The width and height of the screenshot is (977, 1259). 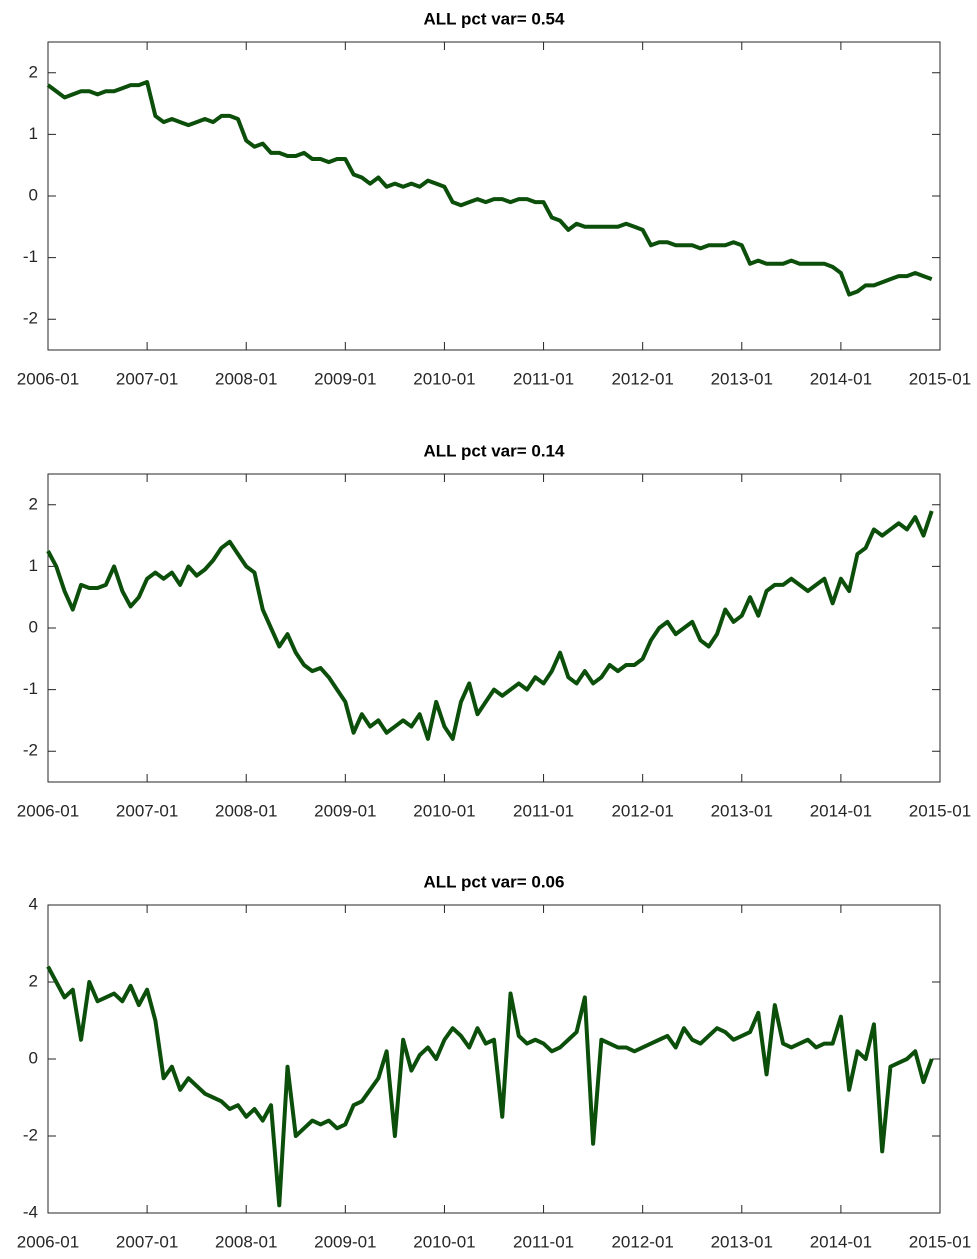 What do you see at coordinates (30, 1211) in the screenshot?
I see `y-tick-label: -4` at bounding box center [30, 1211].